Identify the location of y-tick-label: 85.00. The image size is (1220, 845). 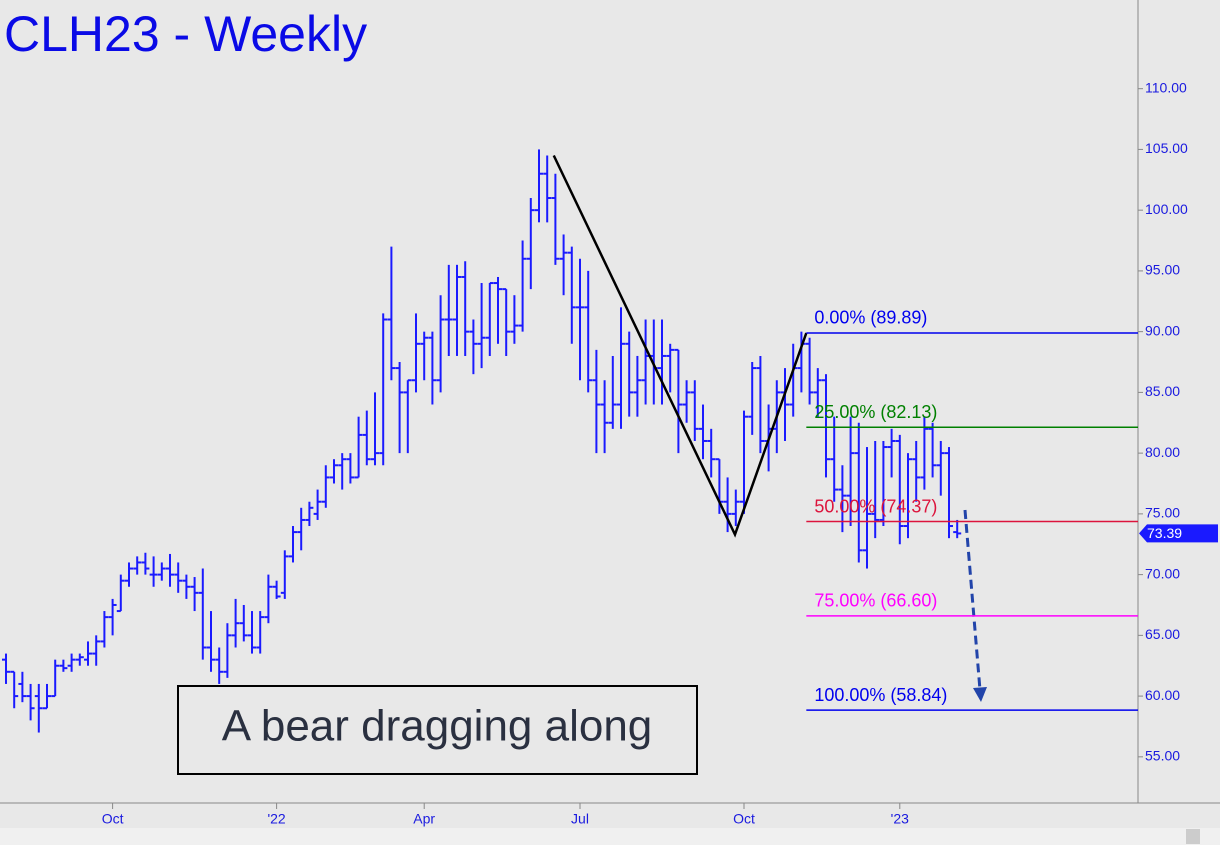
(1162, 391).